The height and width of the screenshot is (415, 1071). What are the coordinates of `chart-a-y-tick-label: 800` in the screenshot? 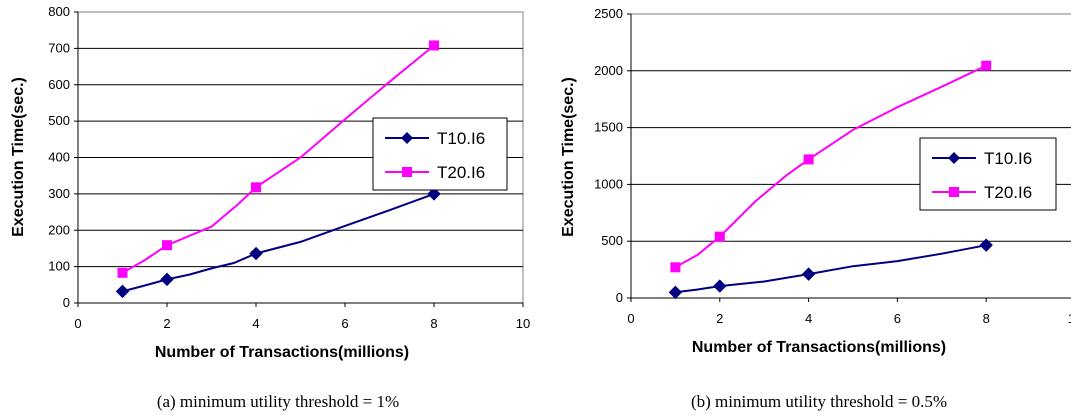 It's located at (59, 11).